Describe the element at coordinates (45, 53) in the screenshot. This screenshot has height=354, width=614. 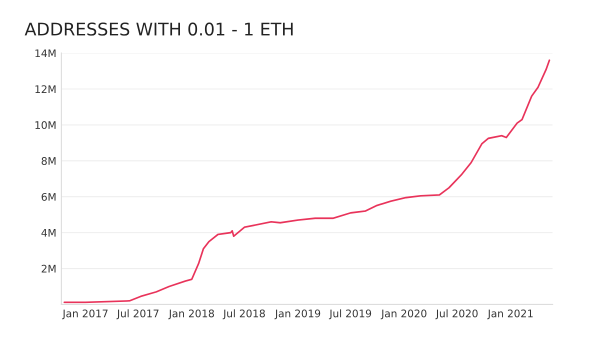
I see `y-tick-label: 14M` at that location.